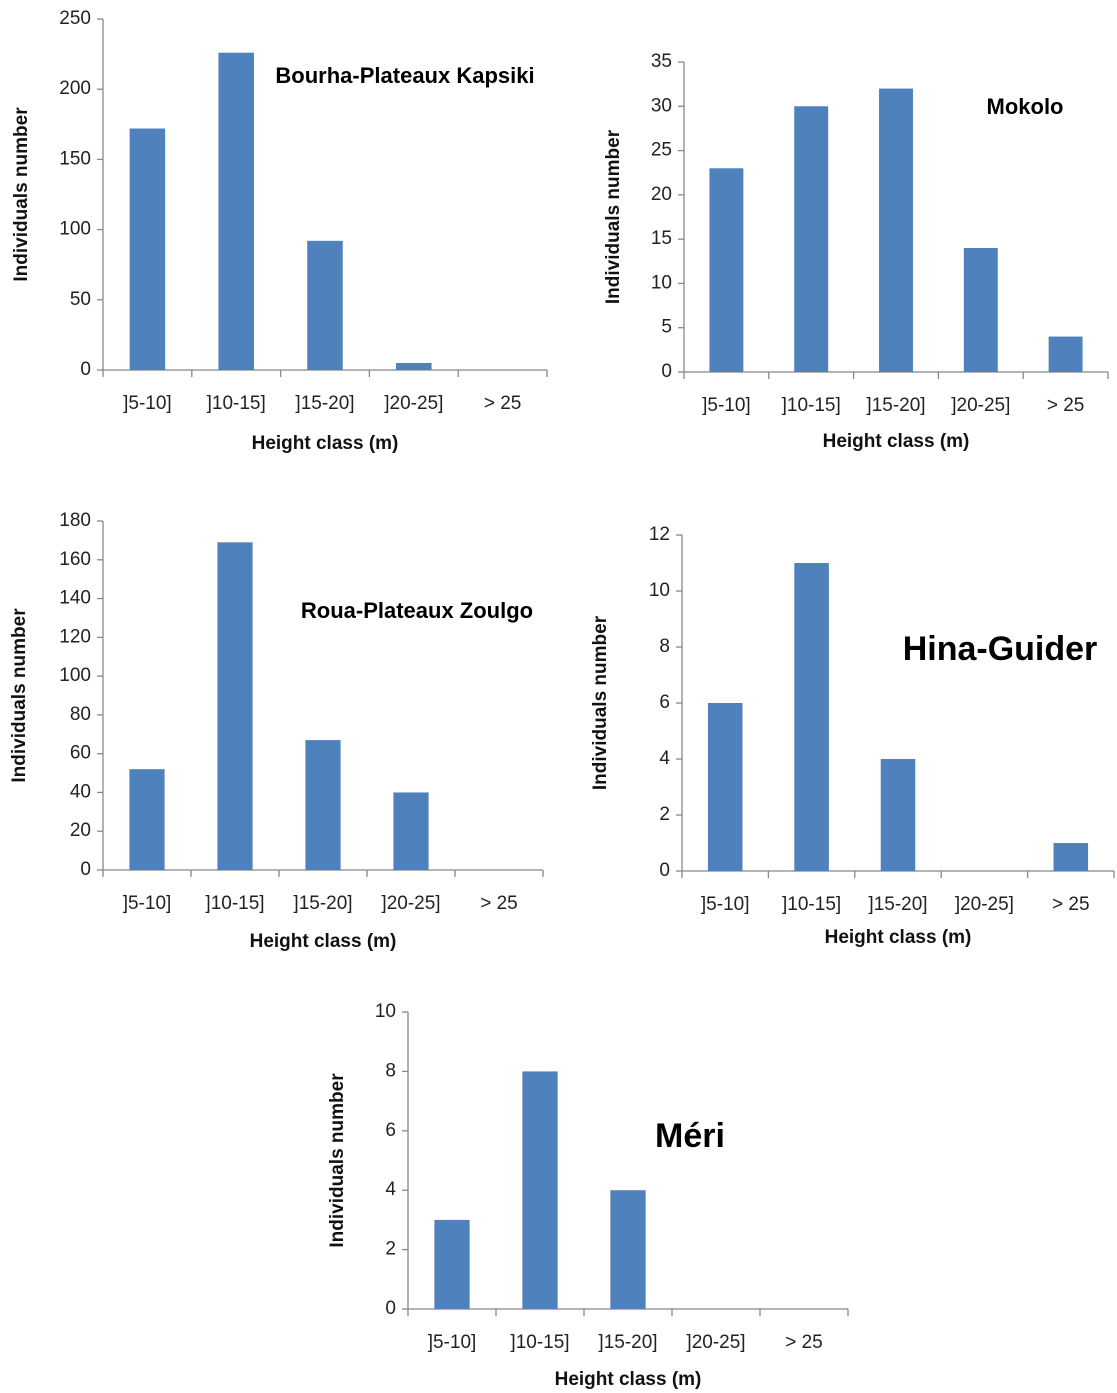 This screenshot has width=1117, height=1393. Describe the element at coordinates (80, 299) in the screenshot. I see `y-tick-label: 50` at that location.